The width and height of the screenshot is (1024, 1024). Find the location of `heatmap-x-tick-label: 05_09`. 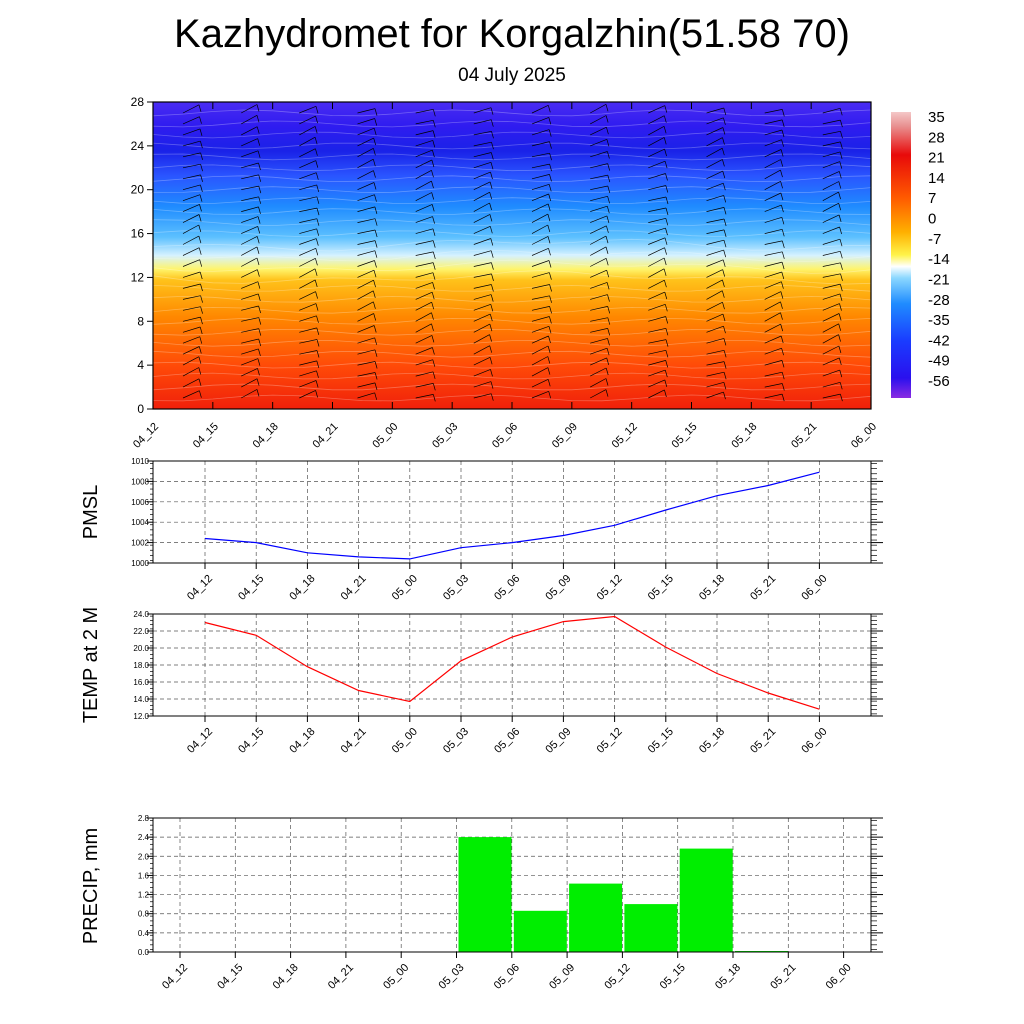

heatmap-x-tick-label: 05_09 is located at coordinates (565, 436).